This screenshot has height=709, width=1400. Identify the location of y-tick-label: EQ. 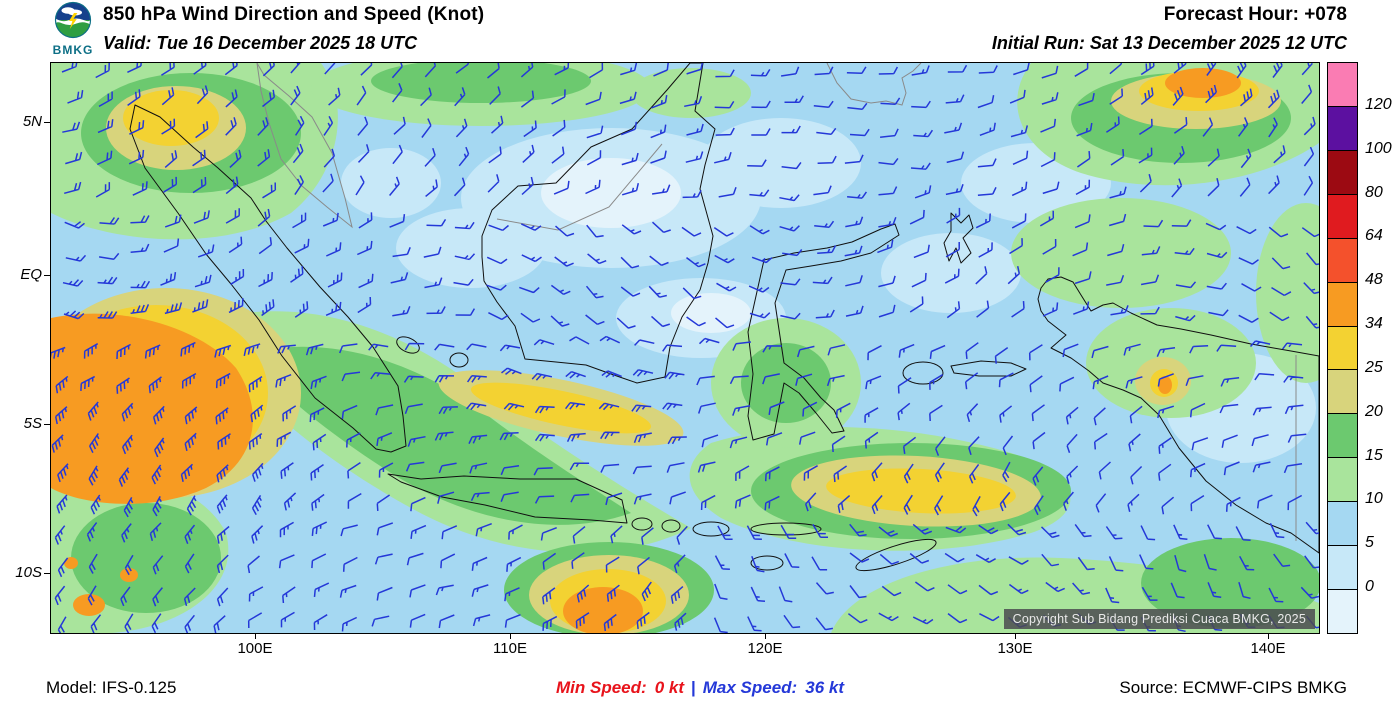
(31, 274).